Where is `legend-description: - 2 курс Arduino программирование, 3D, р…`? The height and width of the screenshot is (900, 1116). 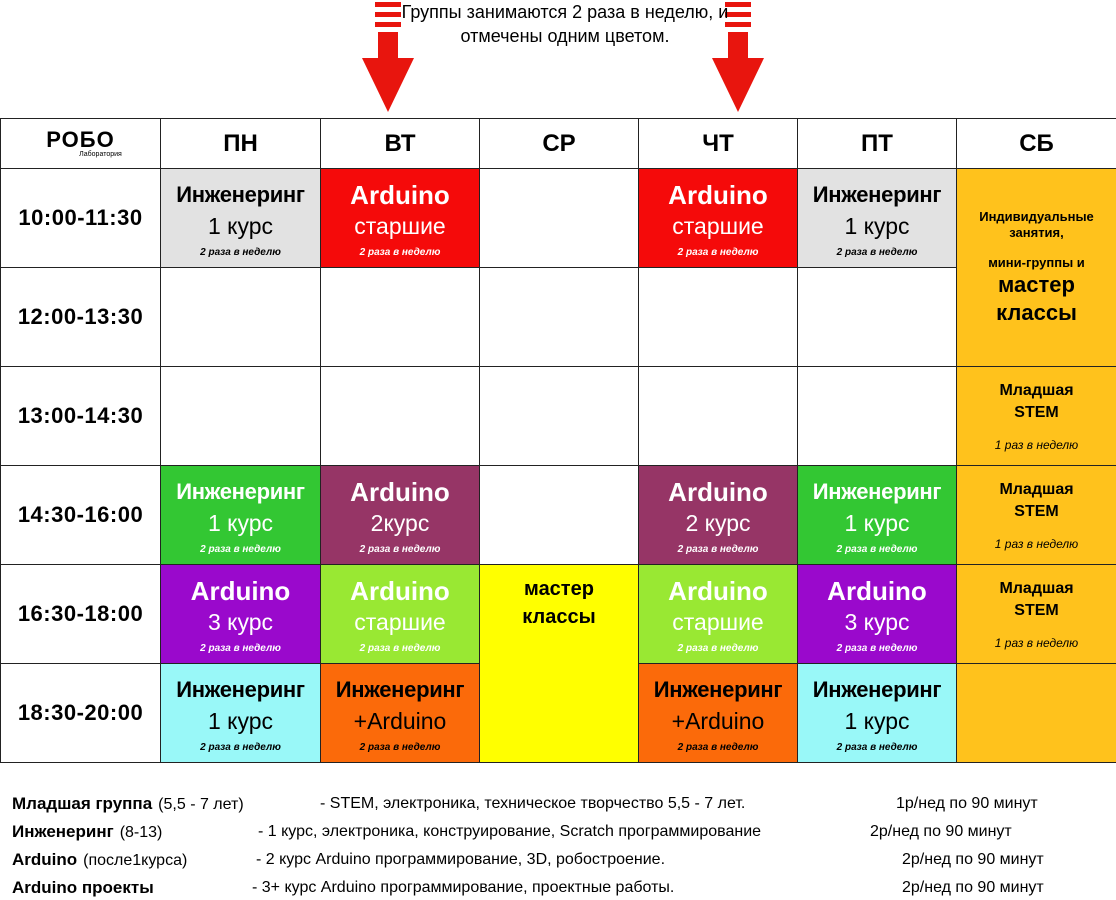
legend-description: - 2 курс Arduino программирование, 3D, р… is located at coordinates (461, 859).